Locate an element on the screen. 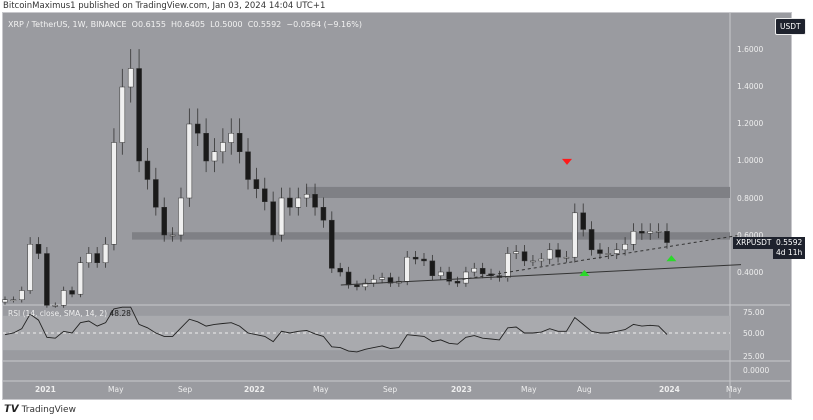 This screenshot has width=813, height=420. rsi-legend: RSI (14, close, SMA, 14, 2) 48.28 is located at coordinates (69, 313).